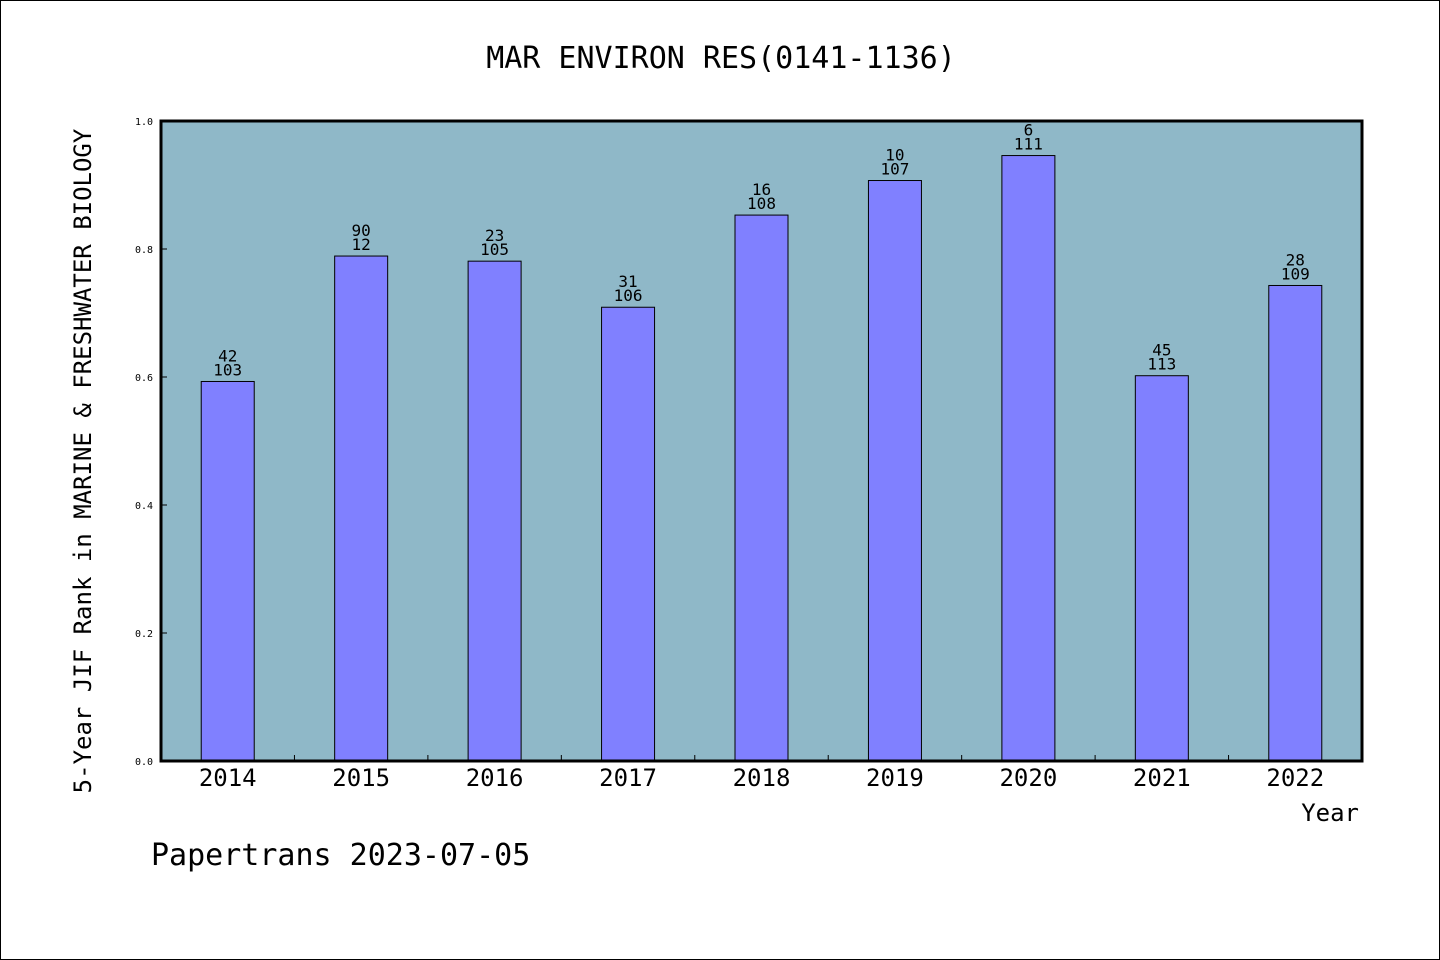 This screenshot has width=1440, height=960. I want to click on bar-label-top: 10, so click(894, 155).